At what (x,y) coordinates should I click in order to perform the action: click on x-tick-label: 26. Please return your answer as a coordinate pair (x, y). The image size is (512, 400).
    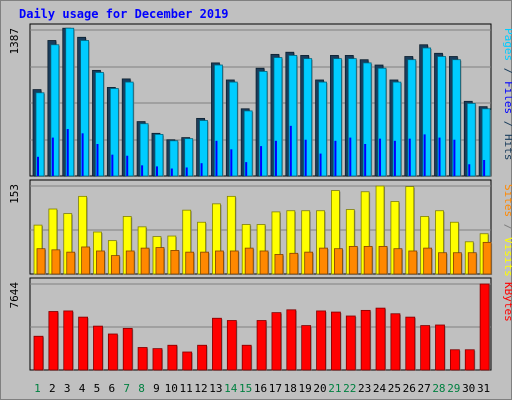
    Looking at the image, I should click on (409, 388).